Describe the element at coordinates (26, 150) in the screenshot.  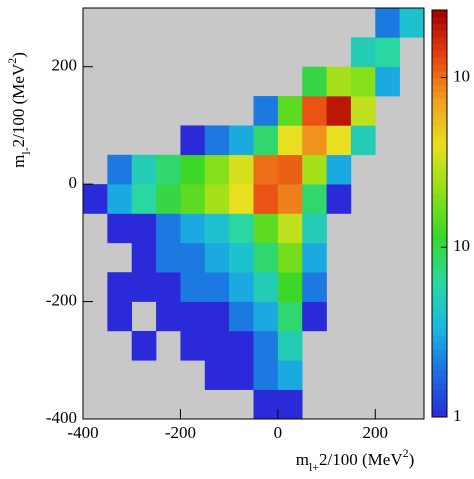
I see `y_label-part: l-` at that location.